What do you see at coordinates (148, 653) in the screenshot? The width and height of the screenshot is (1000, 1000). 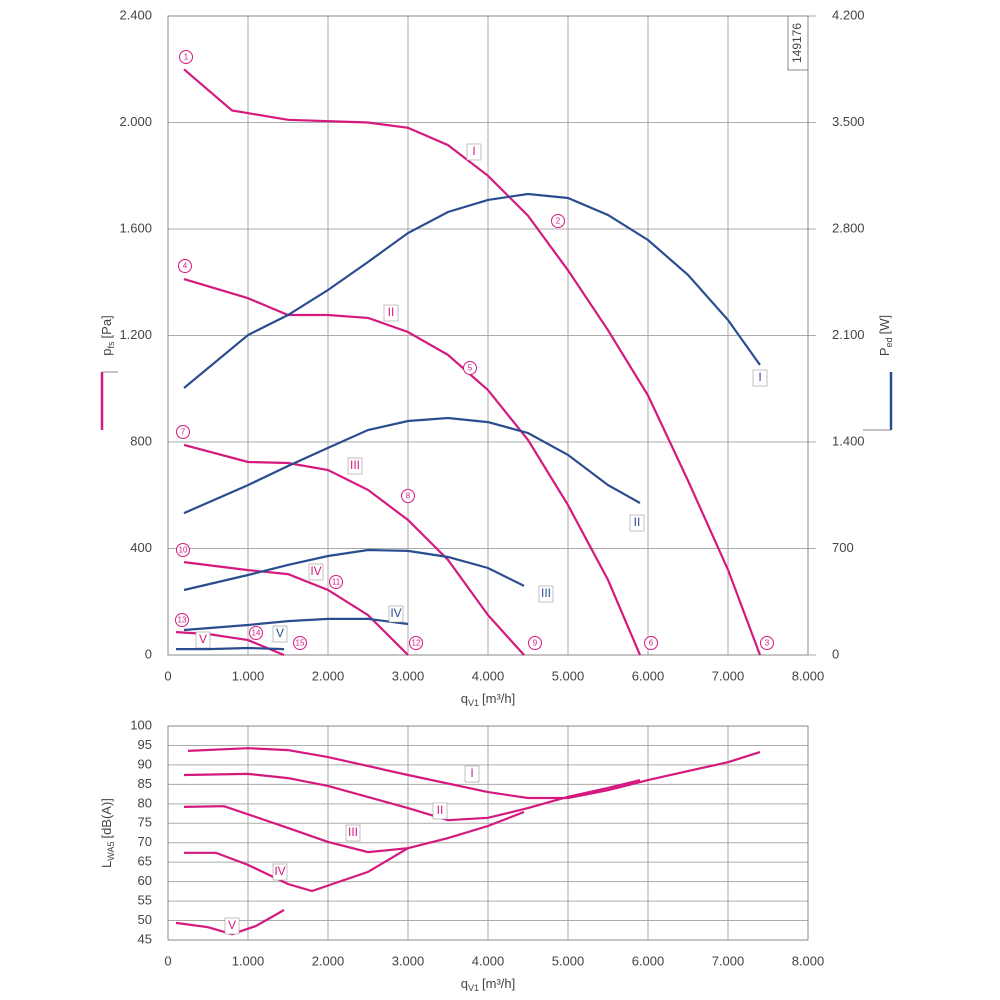 I see `y-tick-label: 0` at bounding box center [148, 653].